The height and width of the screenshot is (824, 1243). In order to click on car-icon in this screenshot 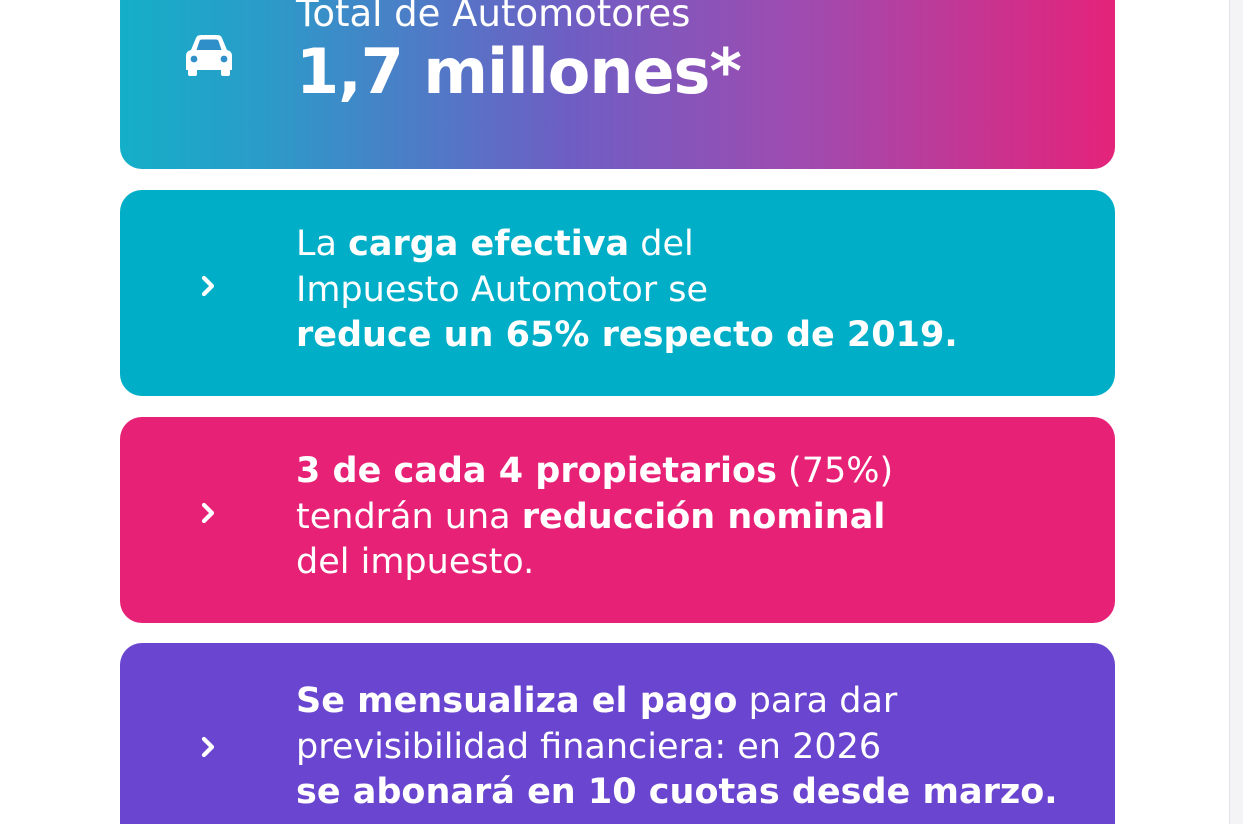, I will do `click(209, 55)`.